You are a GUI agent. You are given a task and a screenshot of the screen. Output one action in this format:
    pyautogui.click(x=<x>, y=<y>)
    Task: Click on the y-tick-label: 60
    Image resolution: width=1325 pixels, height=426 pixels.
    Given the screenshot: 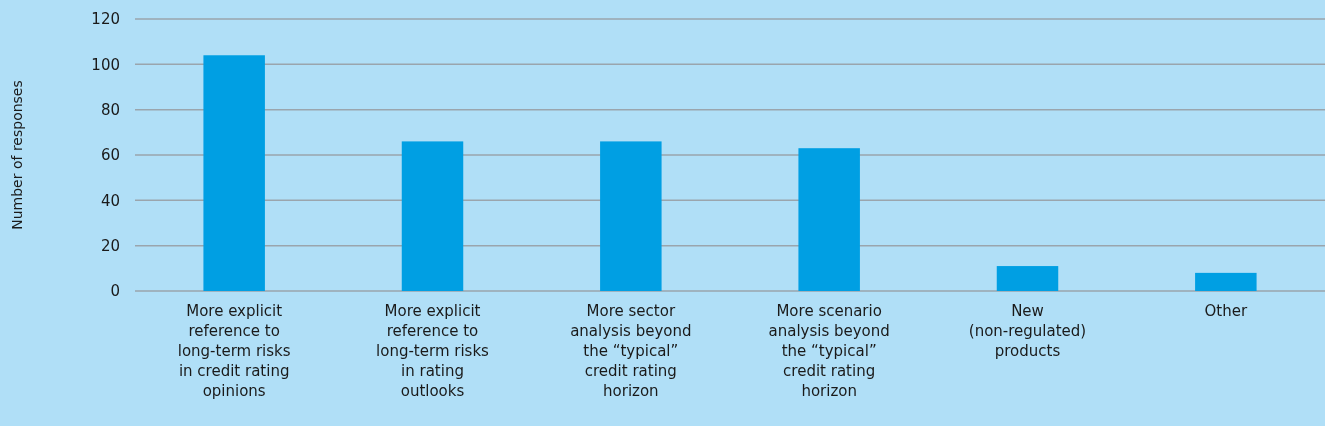 What is the action you would take?
    pyautogui.click(x=110, y=155)
    